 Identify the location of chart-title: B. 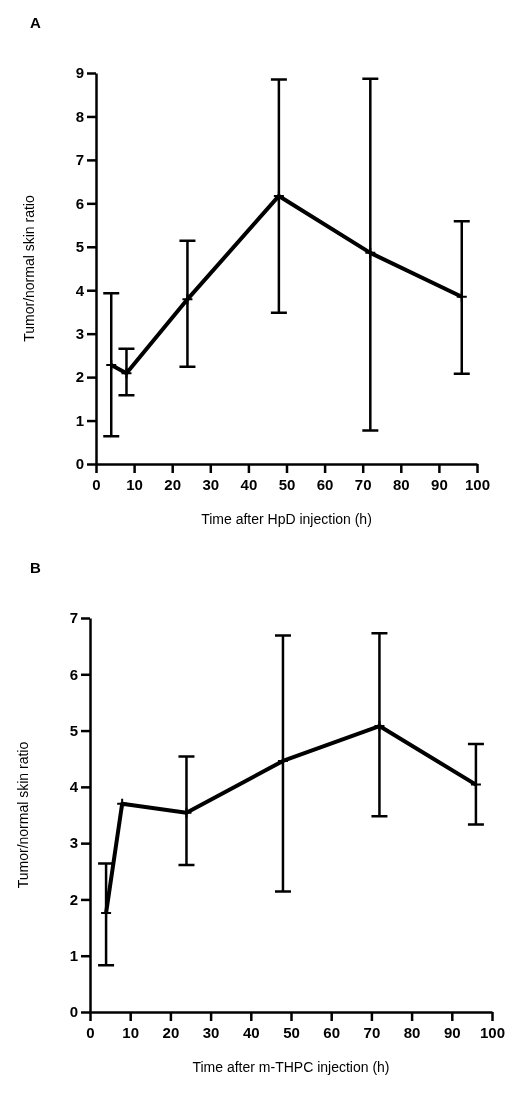
(35, 567).